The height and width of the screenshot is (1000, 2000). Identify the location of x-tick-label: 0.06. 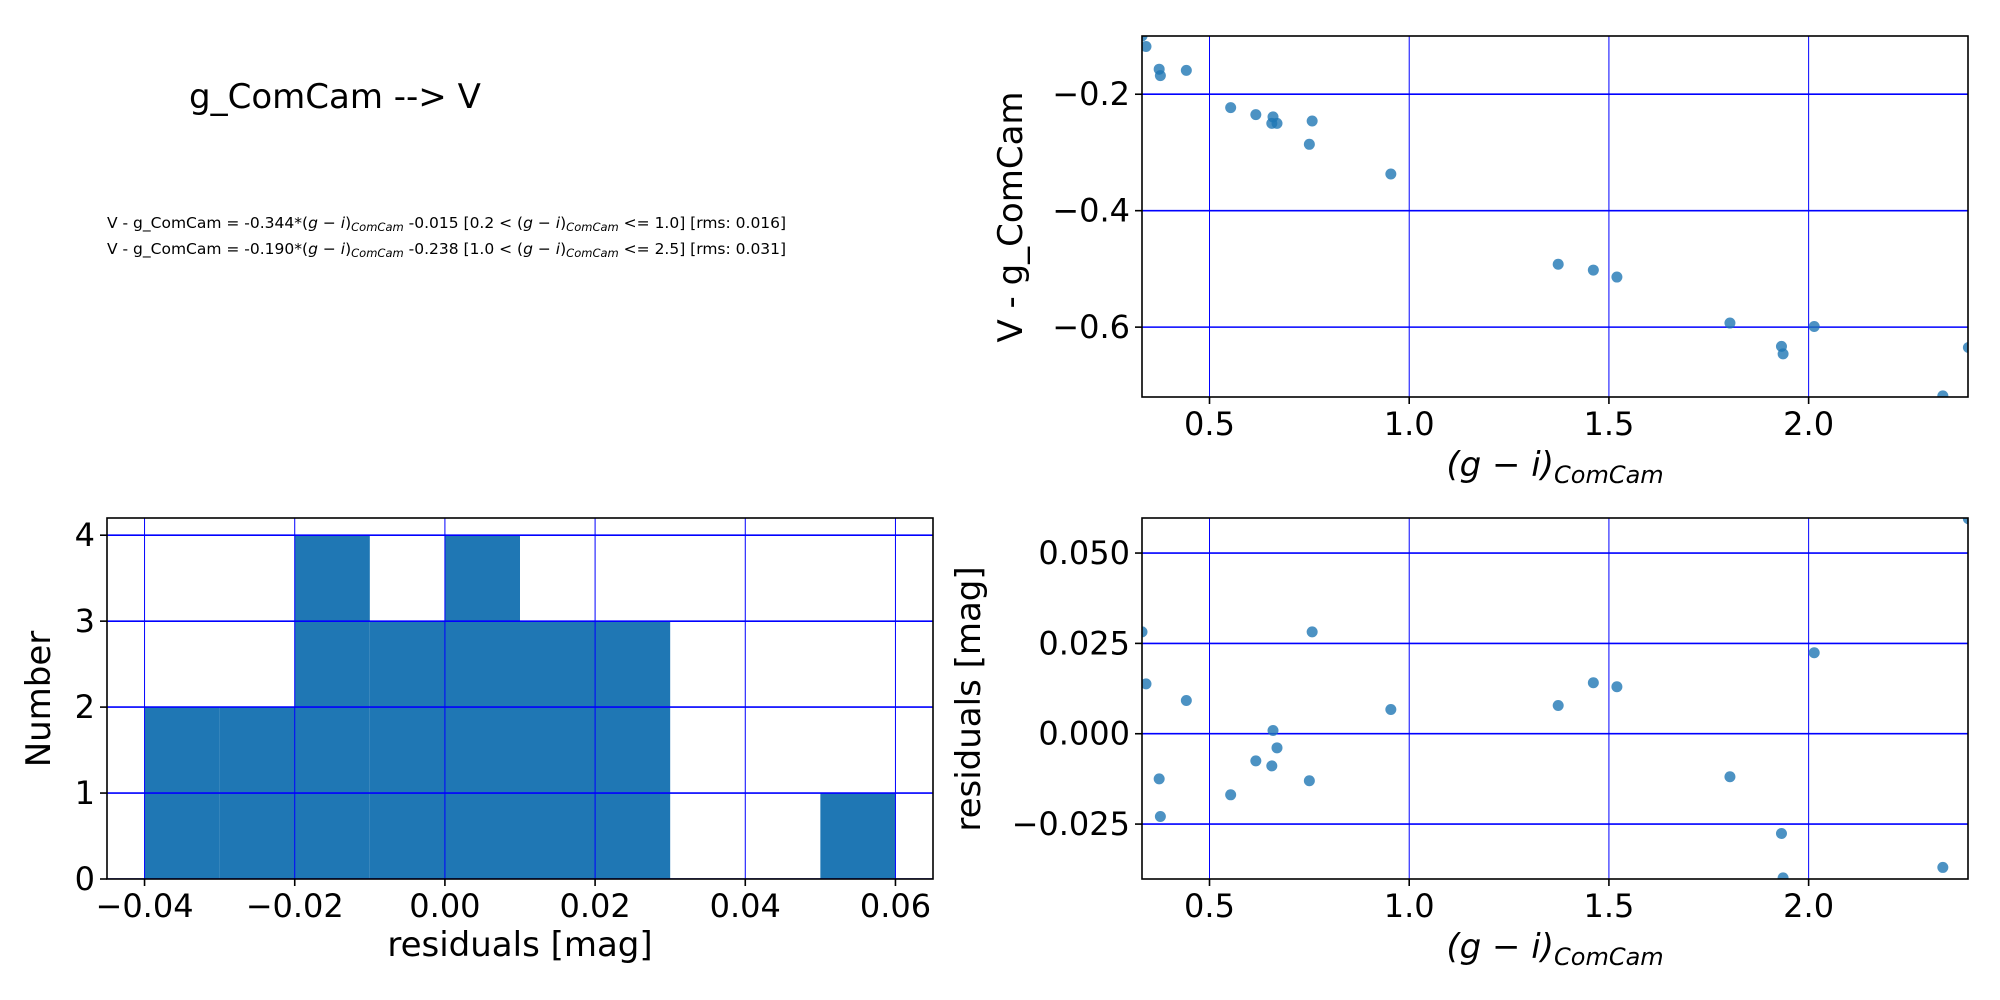
(895, 906).